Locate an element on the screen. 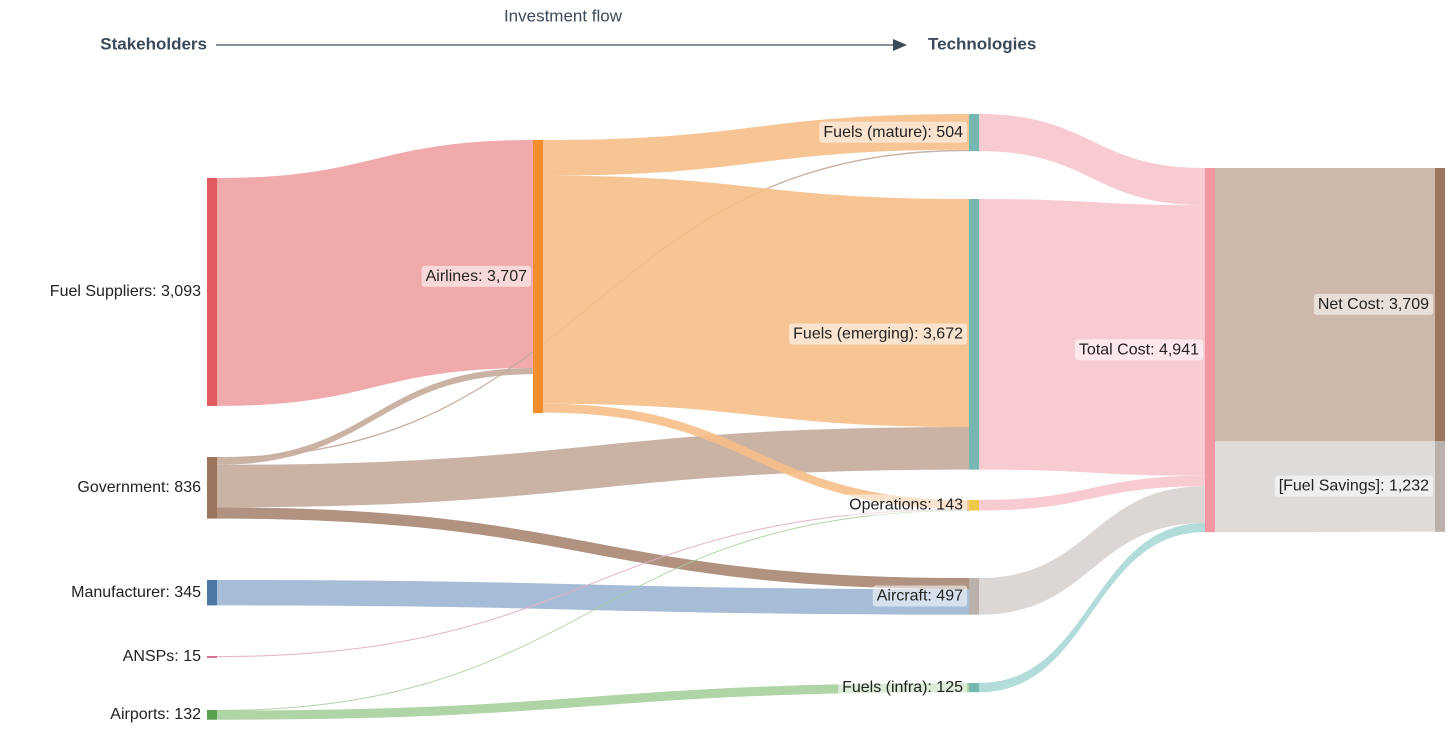 The height and width of the screenshot is (731, 1453). node-label: Government: 836 is located at coordinates (139, 487).